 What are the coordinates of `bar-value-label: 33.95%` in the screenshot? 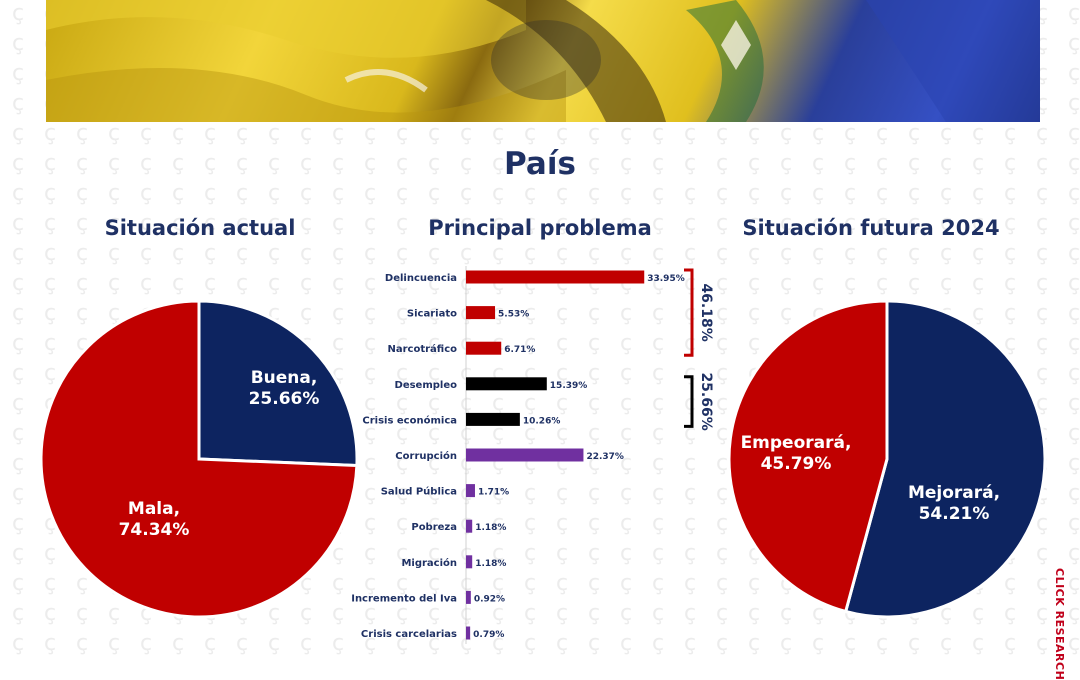 It's located at (666, 279).